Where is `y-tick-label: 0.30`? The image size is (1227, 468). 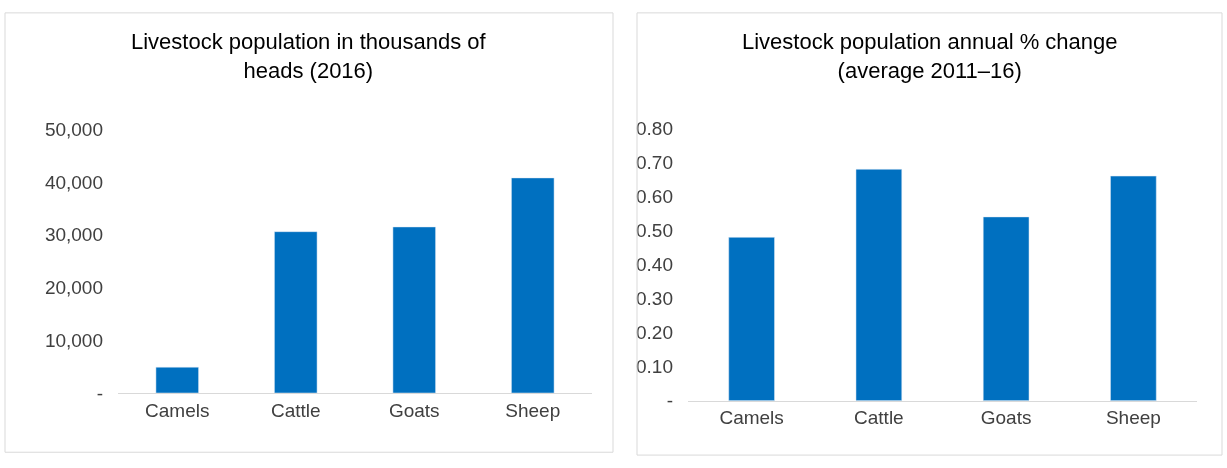
y-tick-label: 0.30 is located at coordinates (654, 299).